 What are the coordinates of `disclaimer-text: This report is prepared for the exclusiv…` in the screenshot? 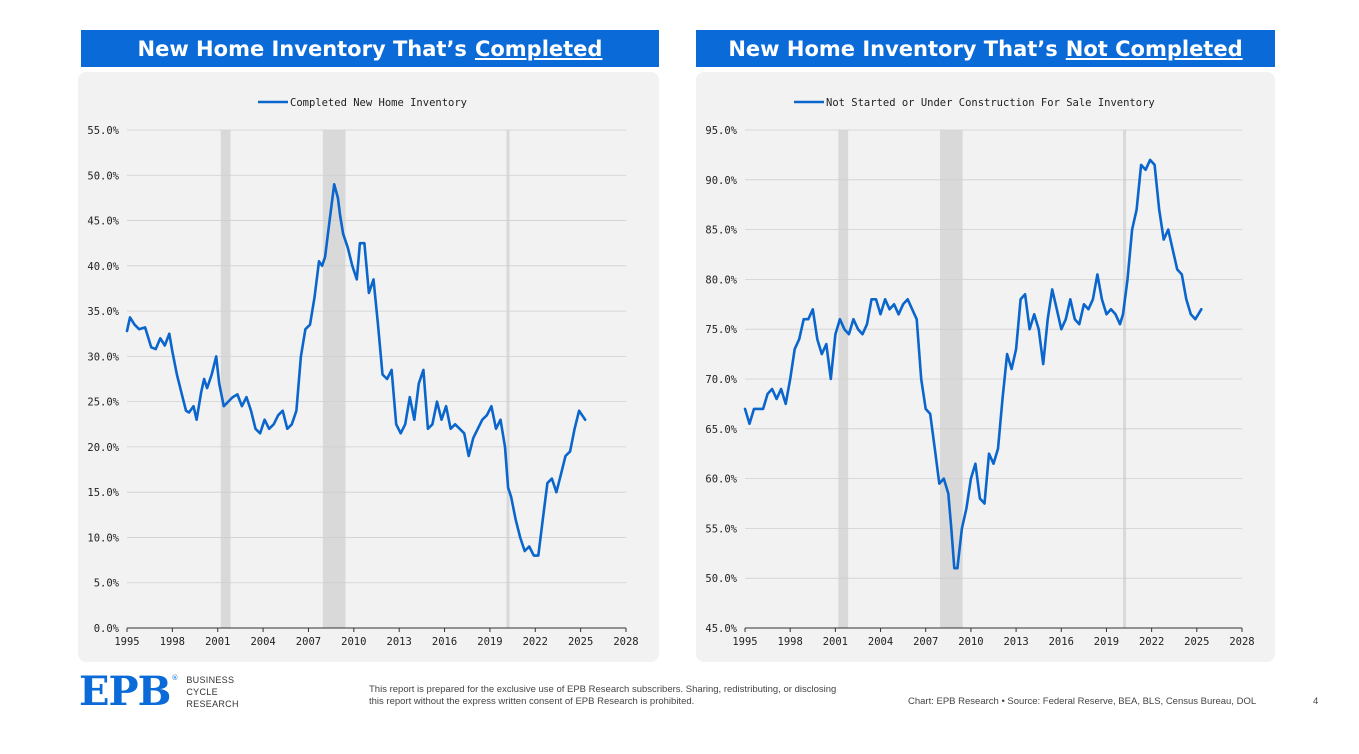 It's located at (603, 695).